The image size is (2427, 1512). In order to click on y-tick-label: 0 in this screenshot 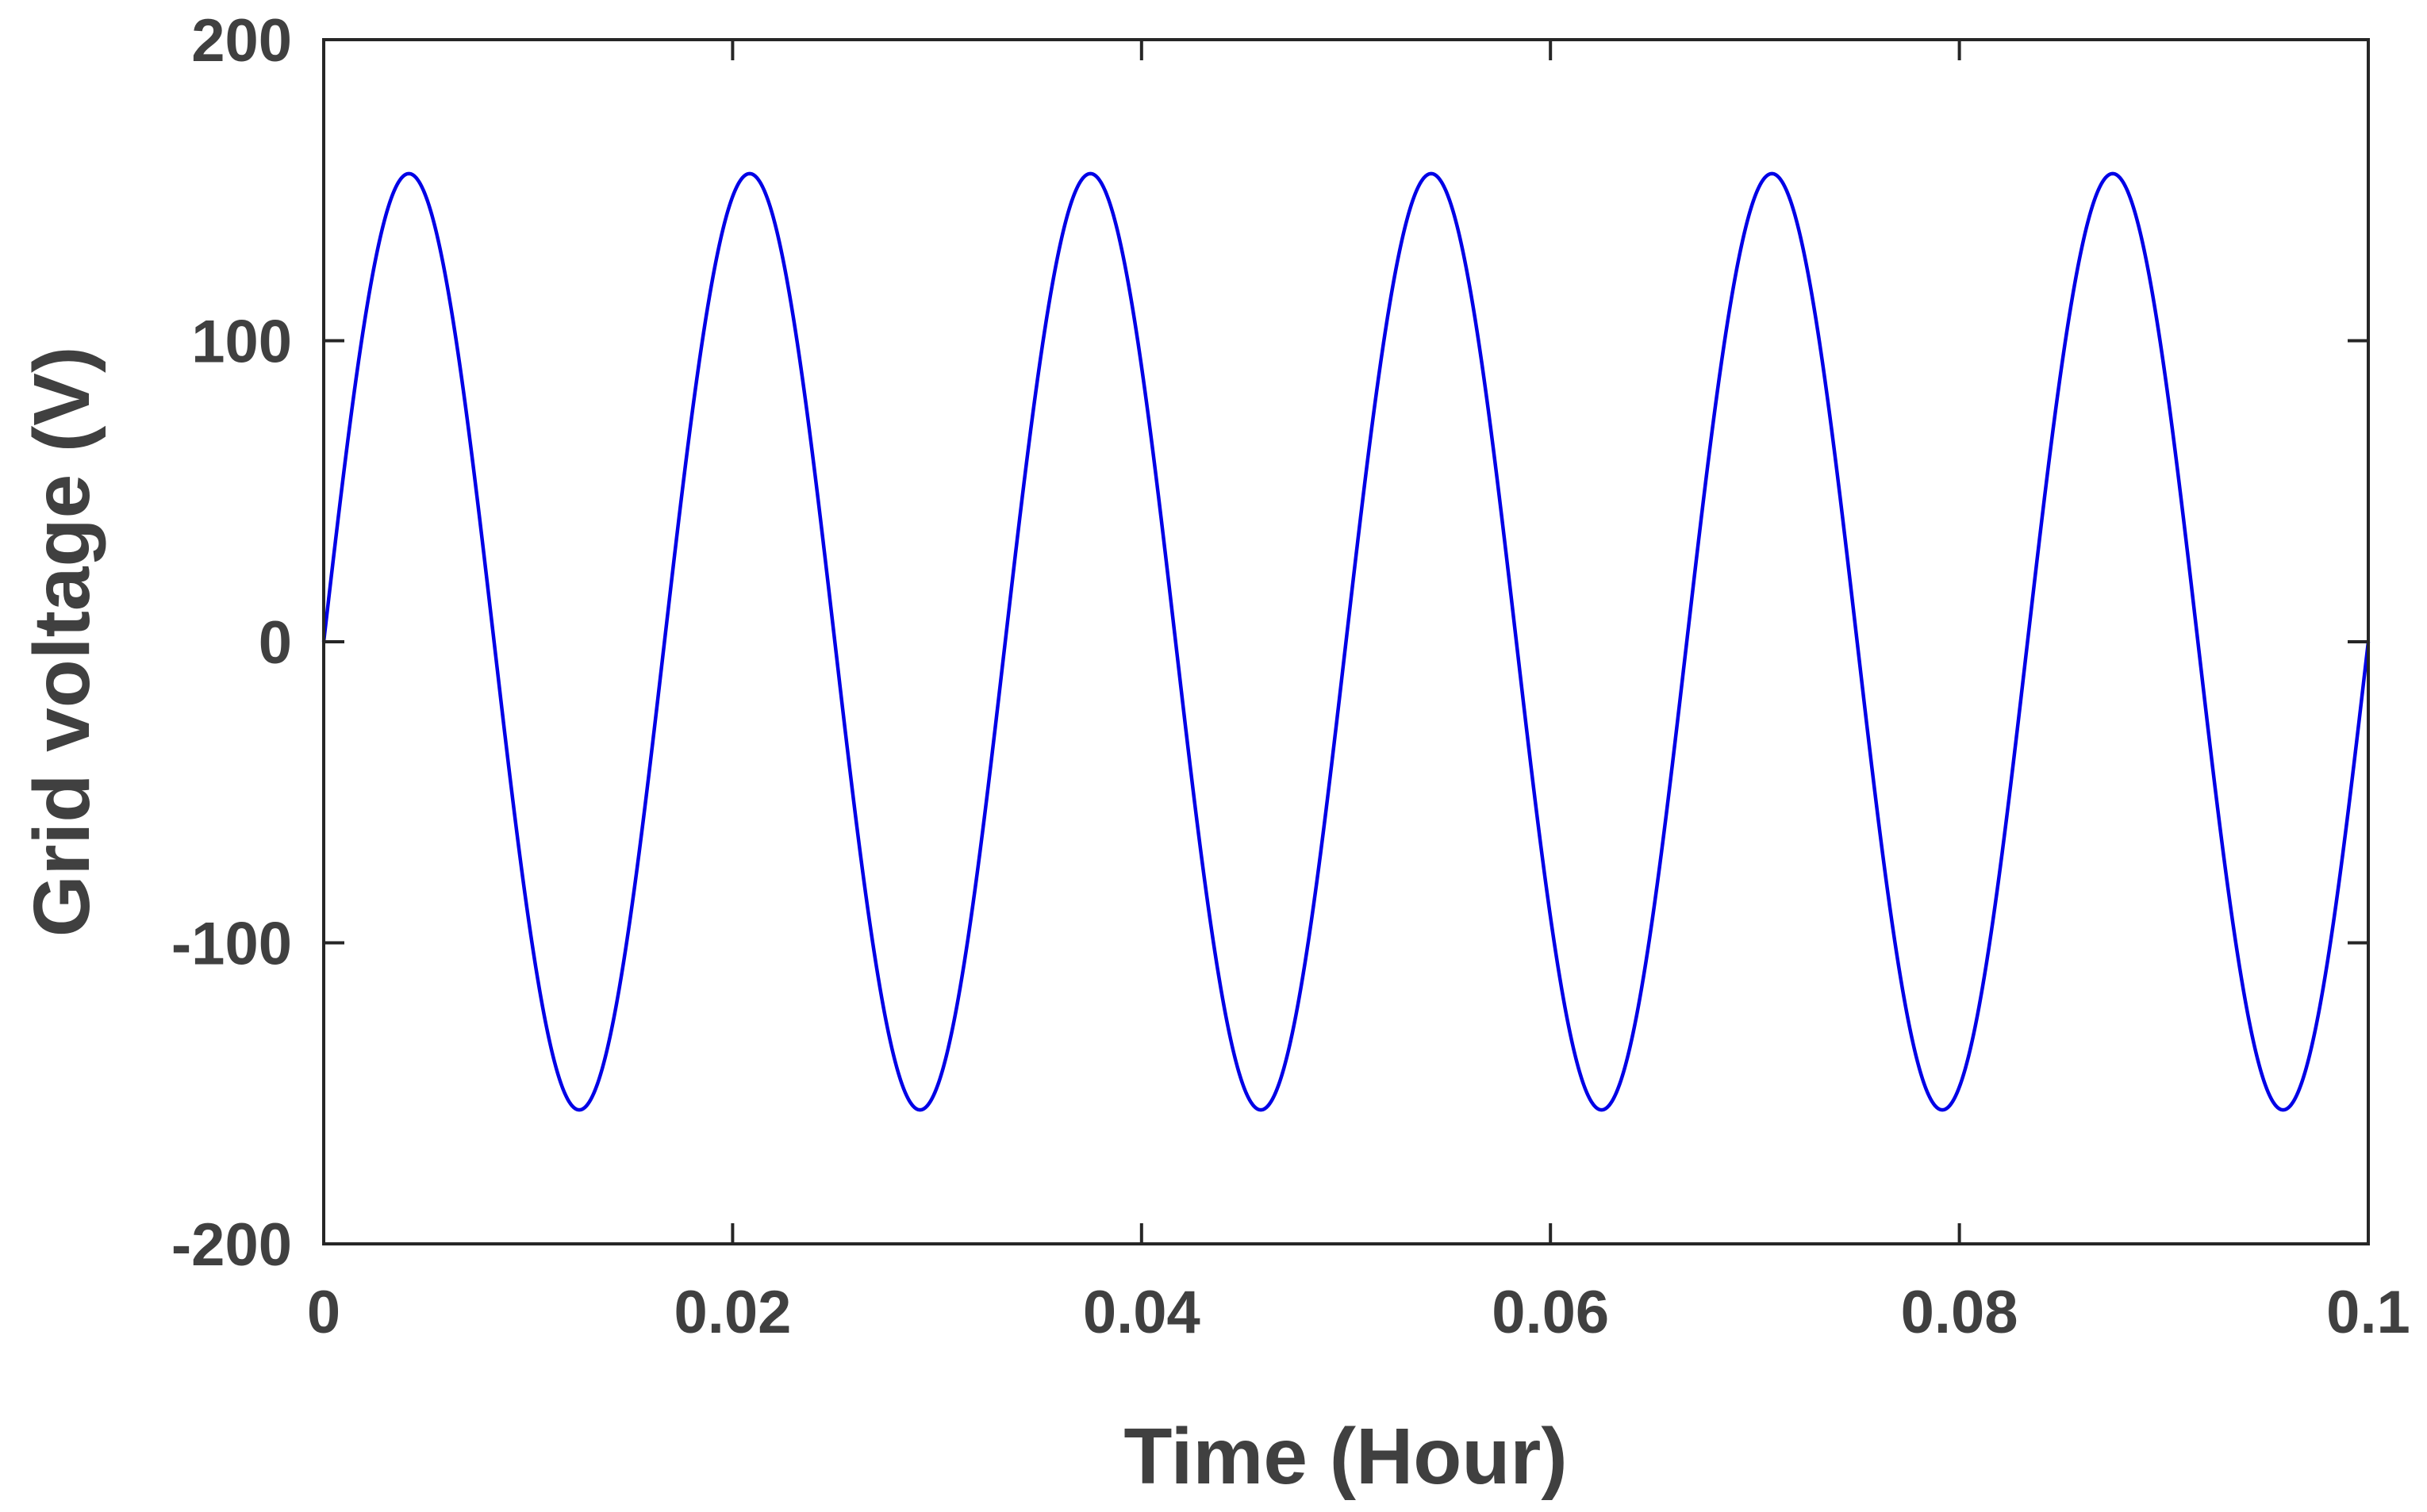, I will do `click(275, 643)`.